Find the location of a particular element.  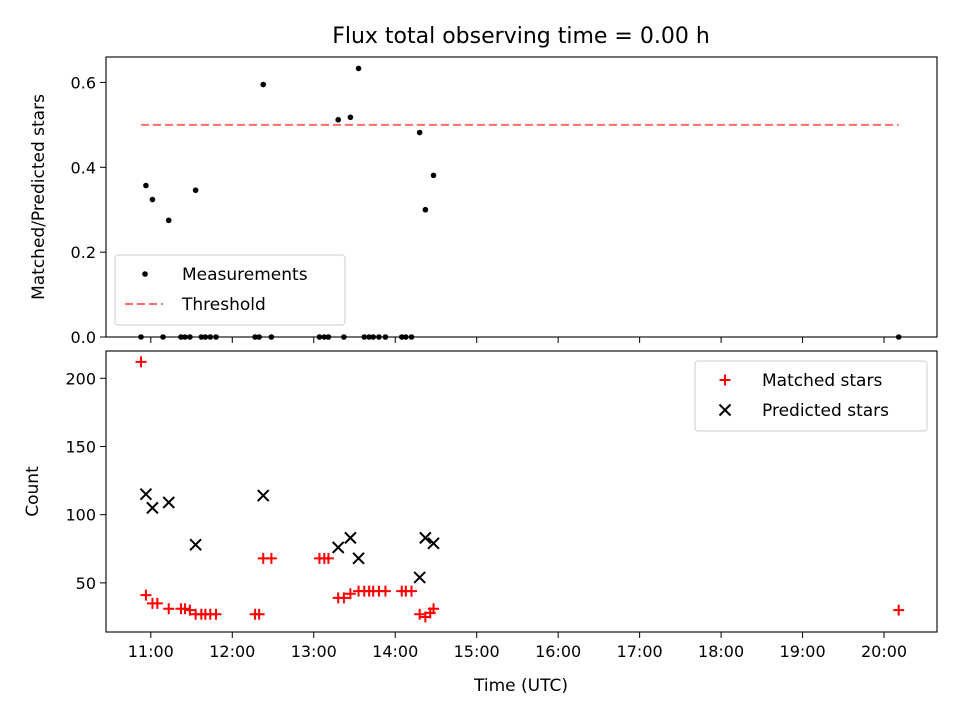

y-tick-label: 0.4 is located at coordinates (83, 167).